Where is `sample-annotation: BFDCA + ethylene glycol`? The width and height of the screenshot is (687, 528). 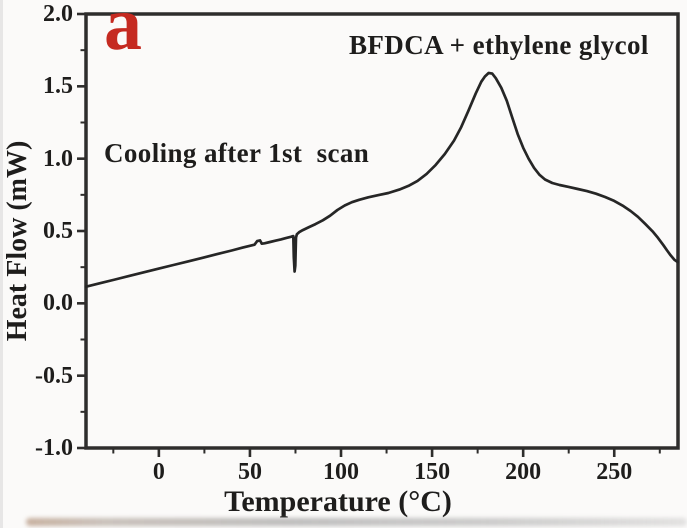 sample-annotation: BFDCA + ethylene glycol is located at coordinates (499, 45).